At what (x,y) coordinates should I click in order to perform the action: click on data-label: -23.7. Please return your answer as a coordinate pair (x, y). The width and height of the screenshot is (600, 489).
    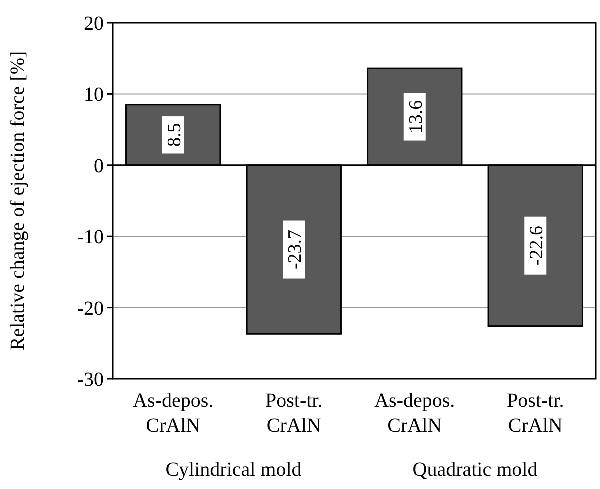
    Looking at the image, I should click on (295, 250).